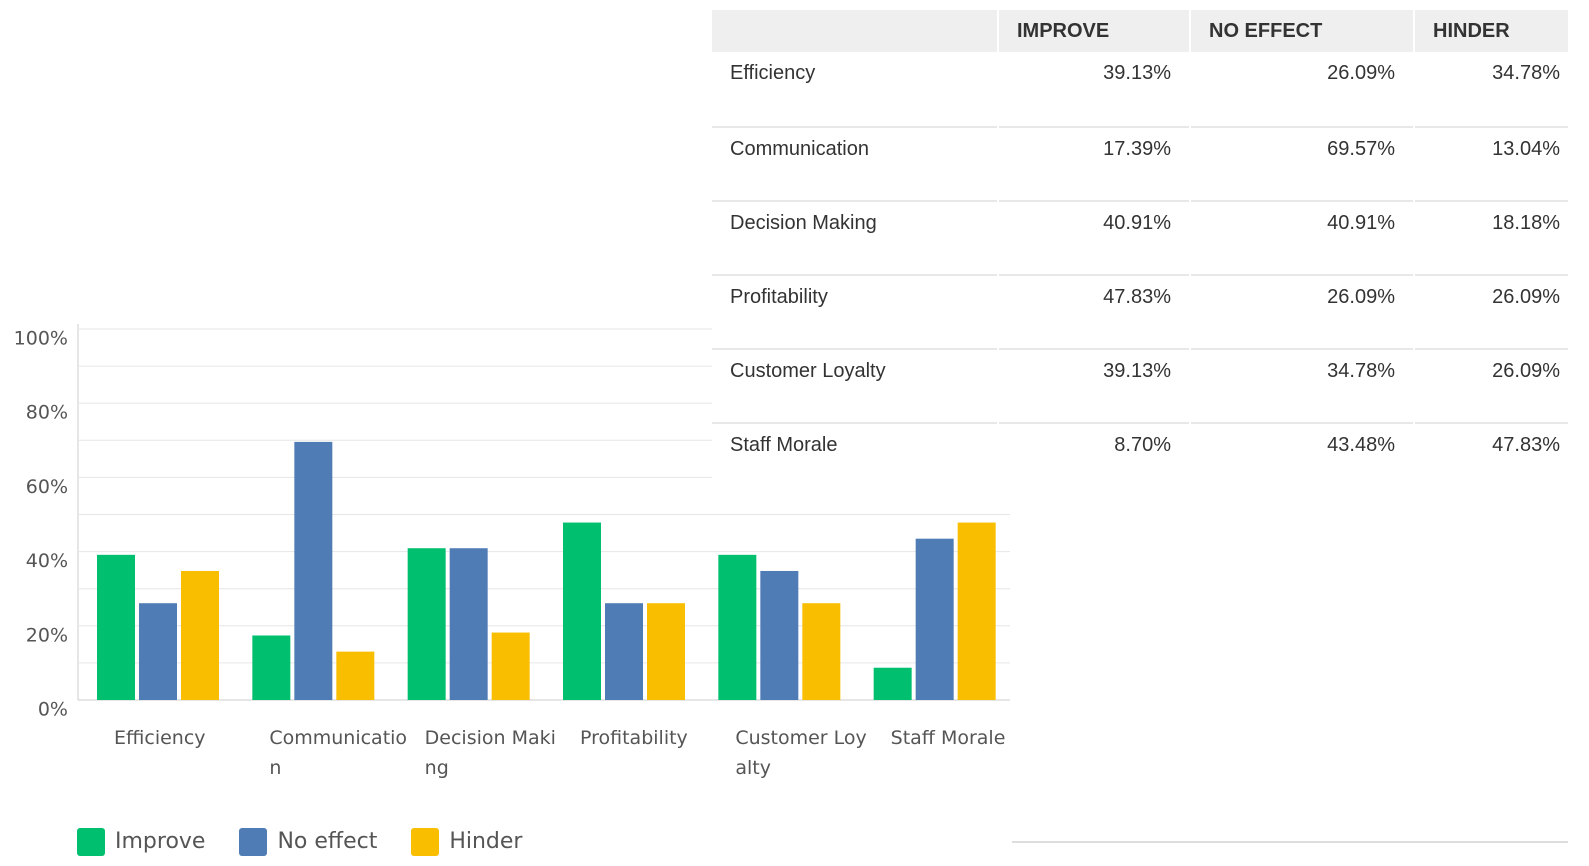 This screenshot has height=866, width=1589. I want to click on header-cell: IMPROVE, so click(1094, 31).